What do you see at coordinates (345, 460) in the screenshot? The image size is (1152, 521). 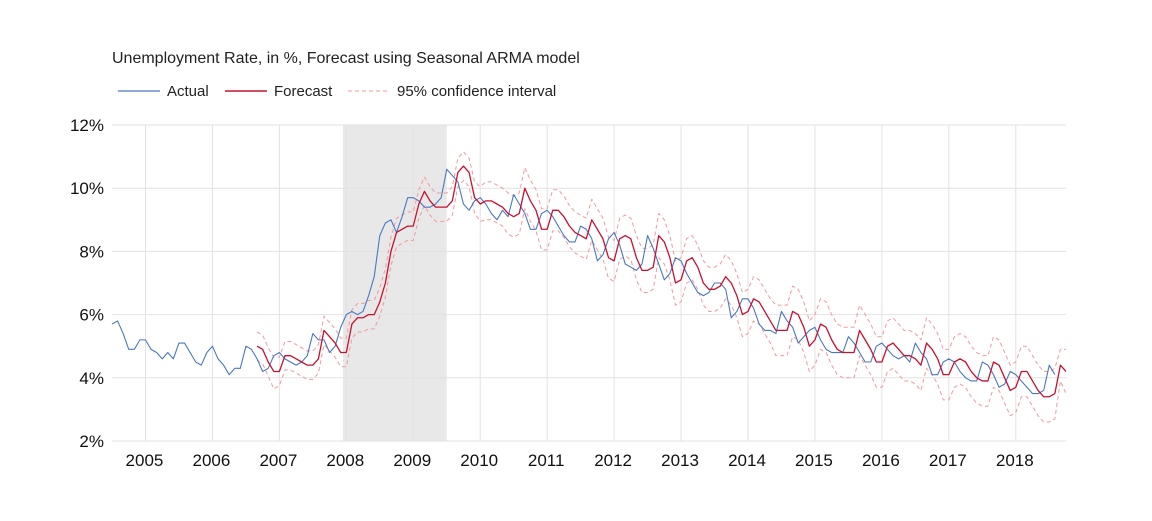 I see `x-tick-label: 2008` at bounding box center [345, 460].